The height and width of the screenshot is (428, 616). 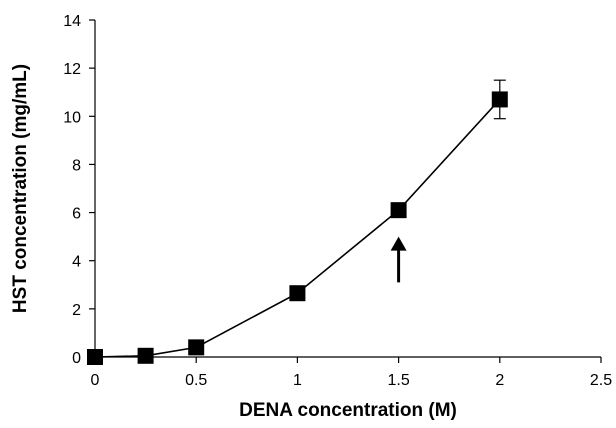 I want to click on y-tick-label: 4, so click(x=76, y=262).